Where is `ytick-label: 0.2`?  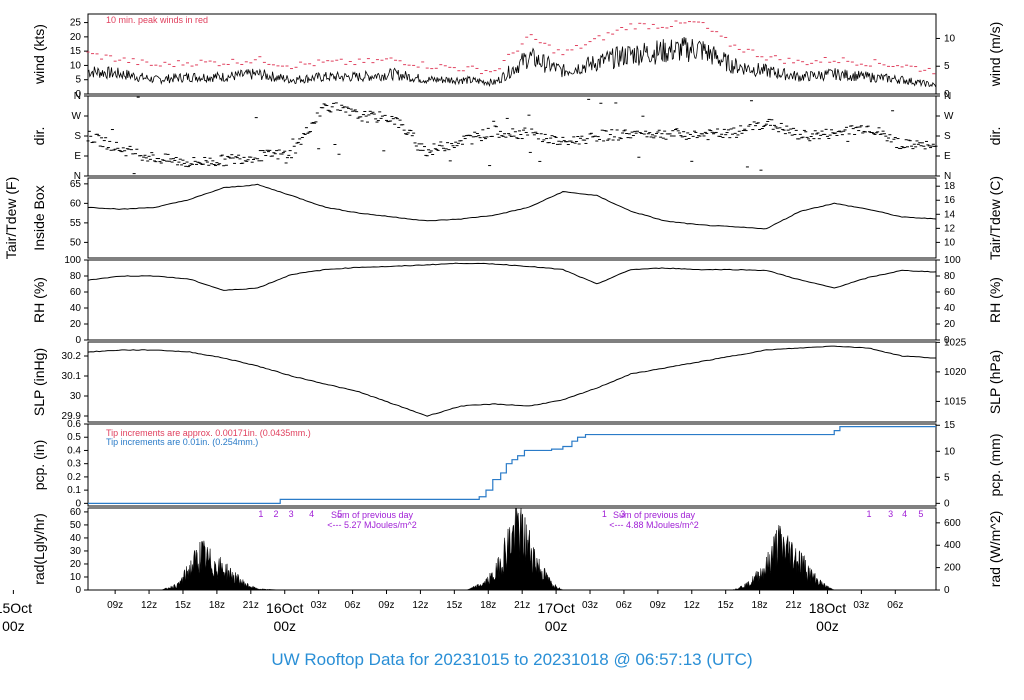
ytick-label: 0.2 is located at coordinates (74, 477).